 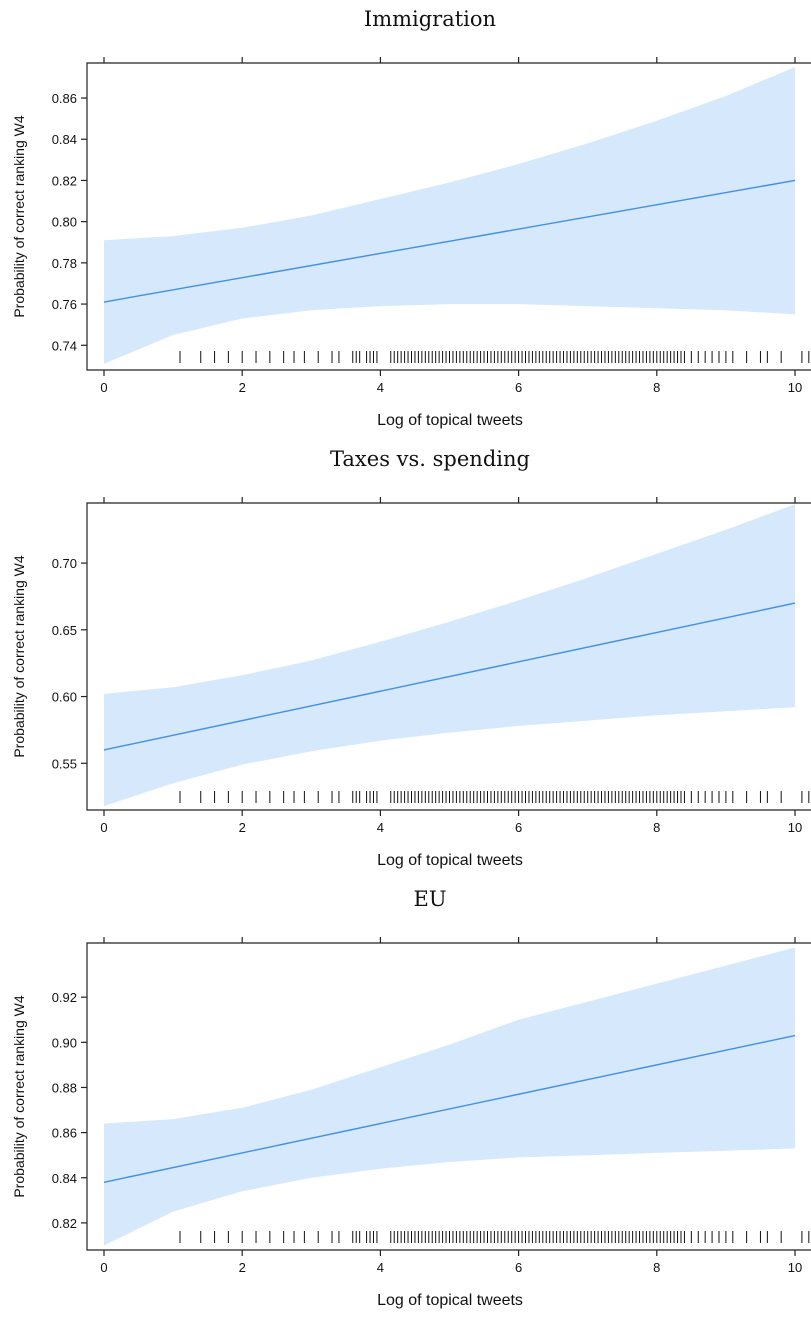 What do you see at coordinates (64, 763) in the screenshot?
I see `y-tick-label: 0.55` at bounding box center [64, 763].